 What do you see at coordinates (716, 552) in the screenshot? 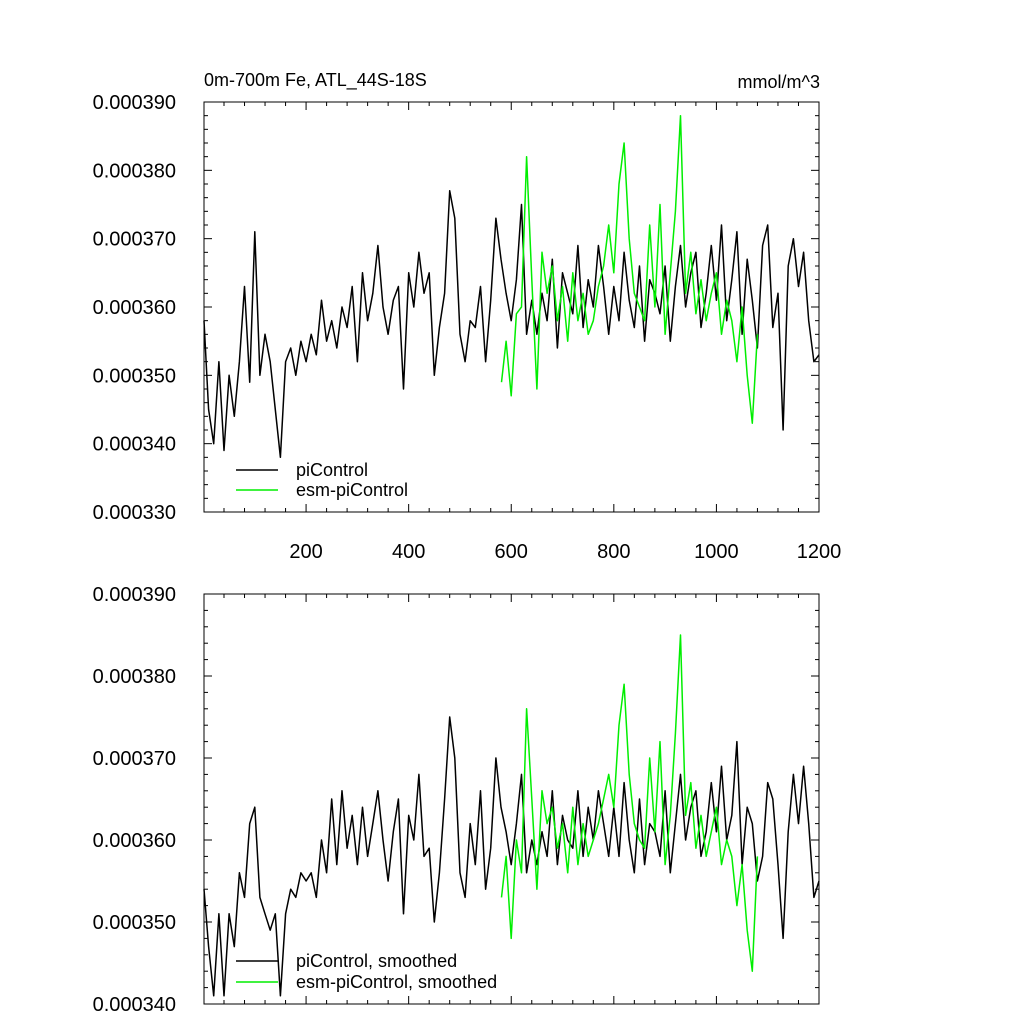
I see `x-tick-label: 1000` at bounding box center [716, 552].